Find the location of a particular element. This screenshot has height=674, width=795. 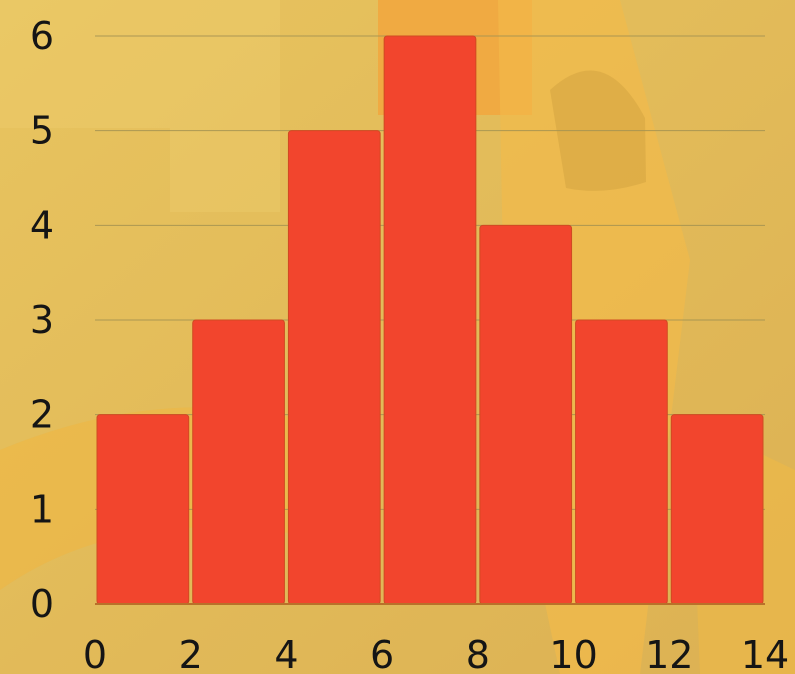

y-tick-label: 6 is located at coordinates (42, 36).